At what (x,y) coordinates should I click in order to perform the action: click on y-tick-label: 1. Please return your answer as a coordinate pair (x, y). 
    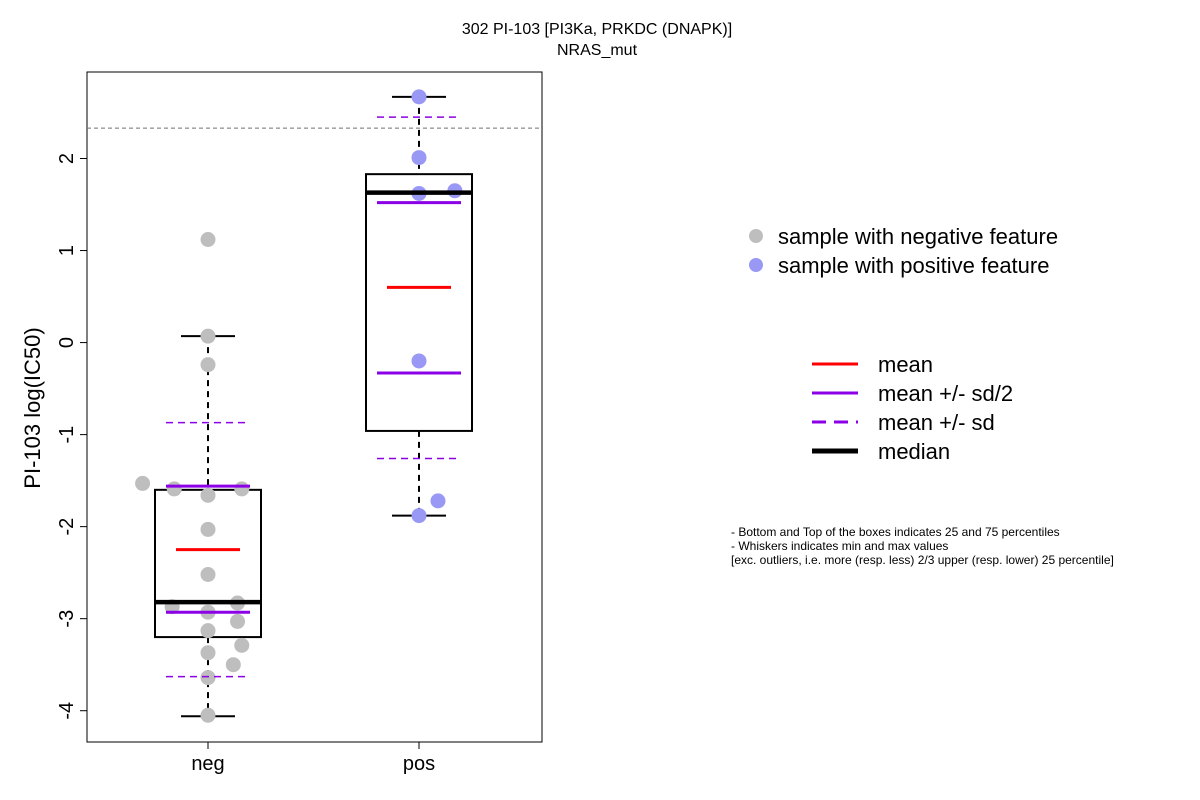
    Looking at the image, I should click on (67, 250).